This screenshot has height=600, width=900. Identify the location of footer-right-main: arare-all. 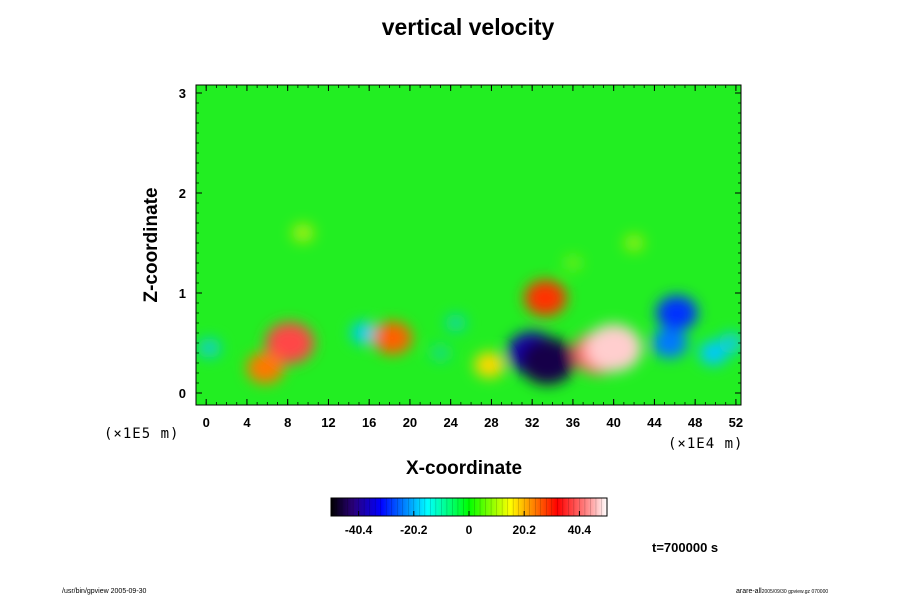
(749, 591).